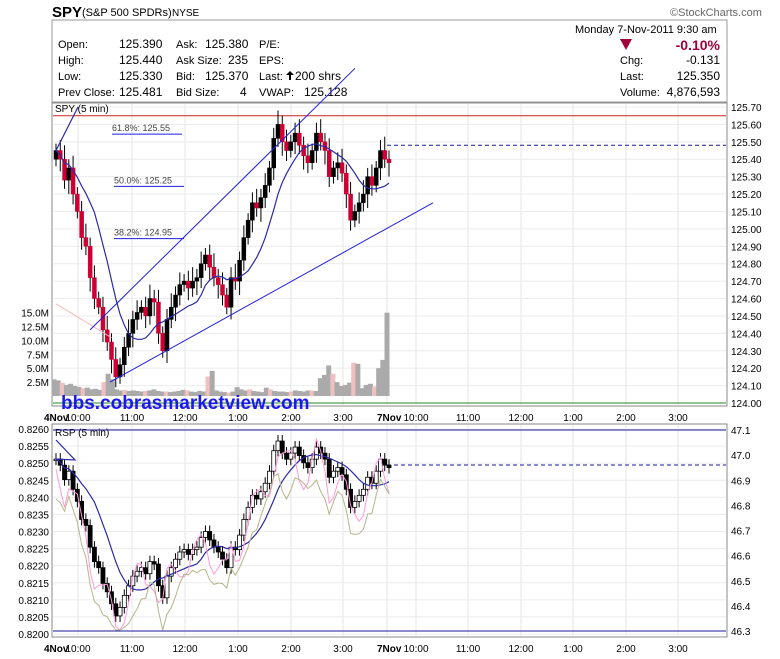 Image resolution: width=780 pixels, height=659 pixels. What do you see at coordinates (33, 601) in the screenshot?
I see `rsp-y-tick-label-left: 0.8210` at bounding box center [33, 601].